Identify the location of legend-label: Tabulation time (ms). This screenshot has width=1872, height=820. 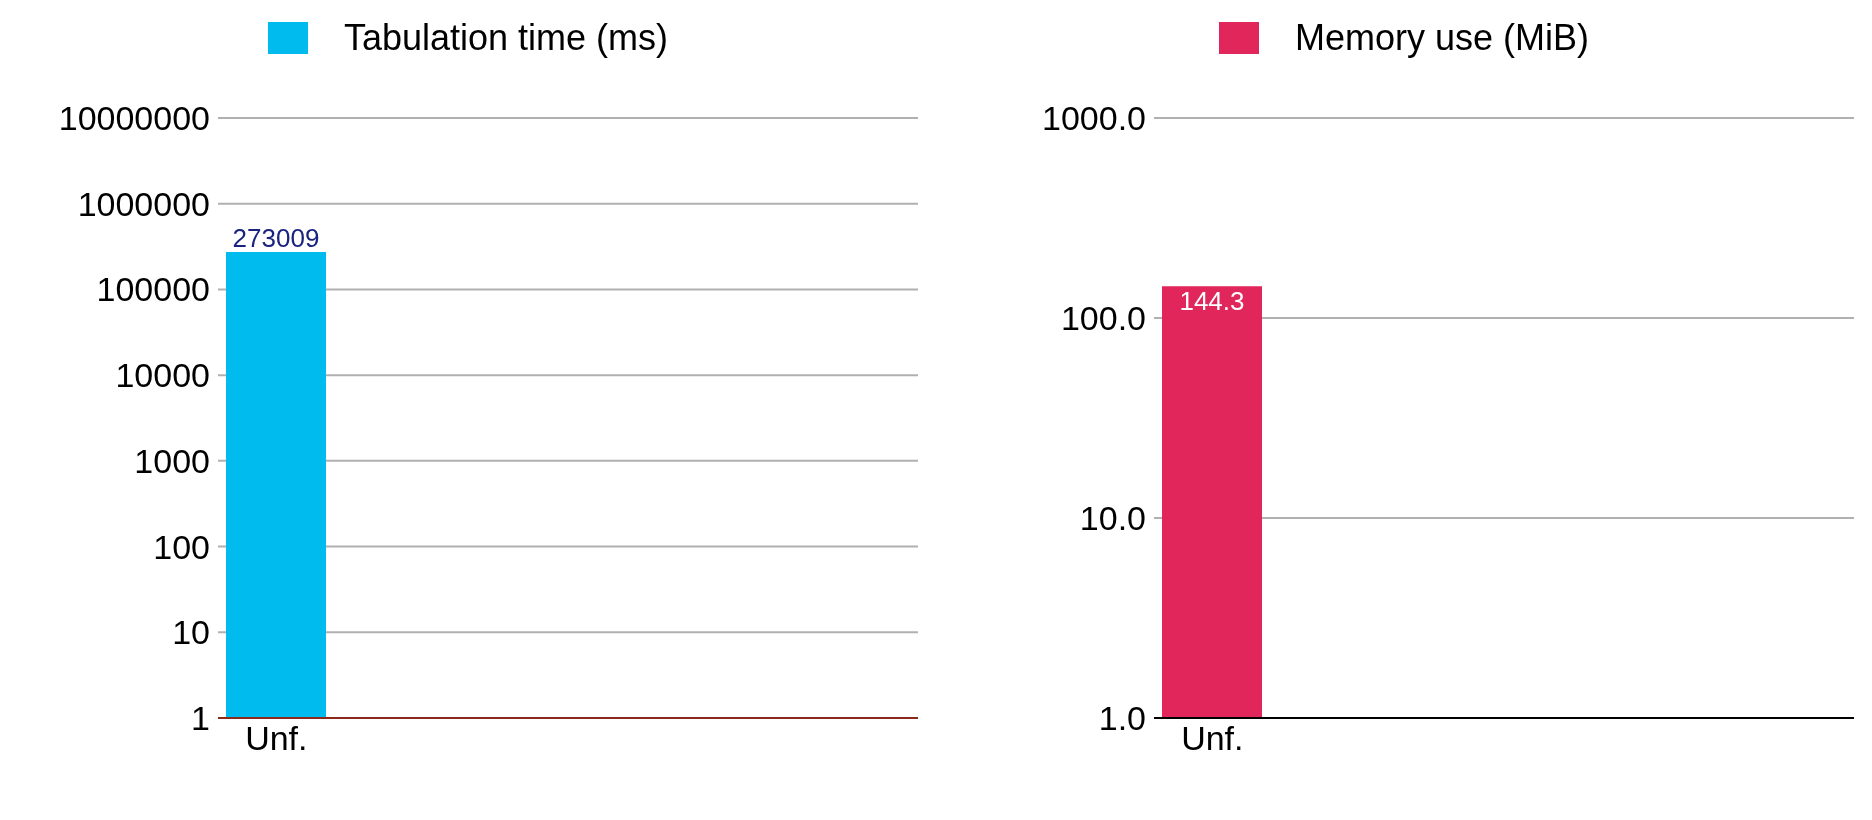
(506, 38).